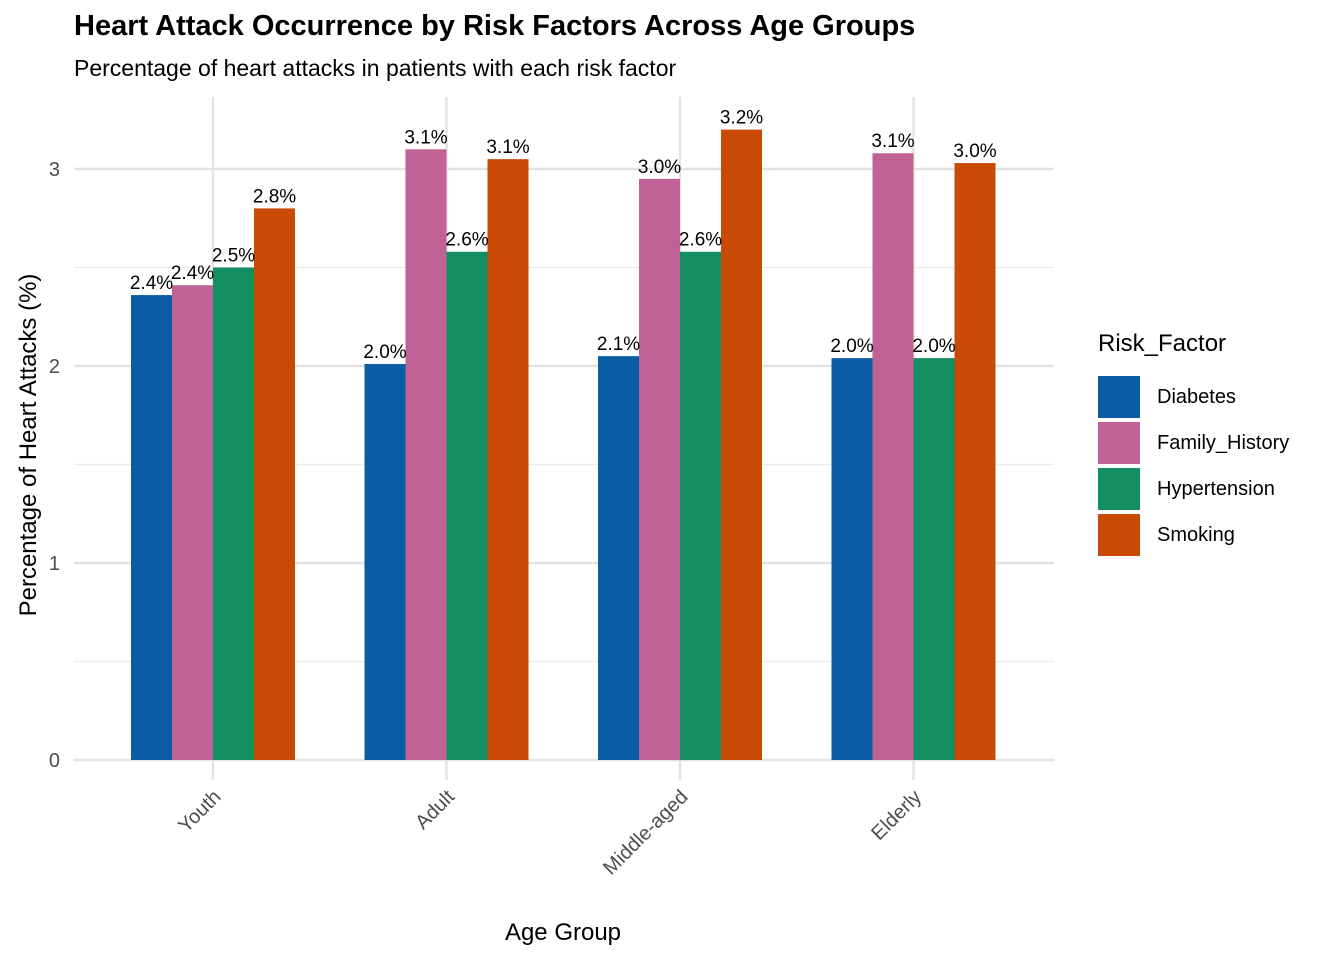 The image size is (1344, 960). What do you see at coordinates (435, 810) in the screenshot?
I see `x-tick-label: Adult` at bounding box center [435, 810].